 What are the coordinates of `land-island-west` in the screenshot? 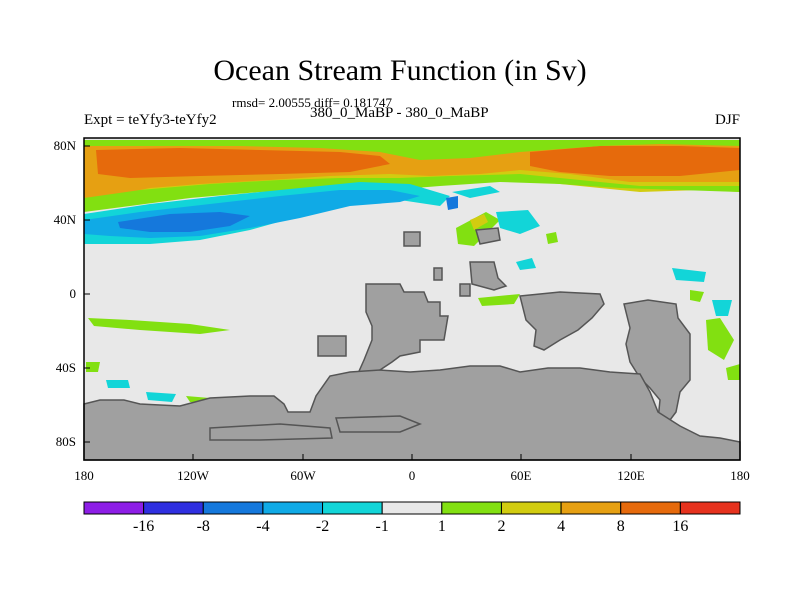 It's located at (332, 346).